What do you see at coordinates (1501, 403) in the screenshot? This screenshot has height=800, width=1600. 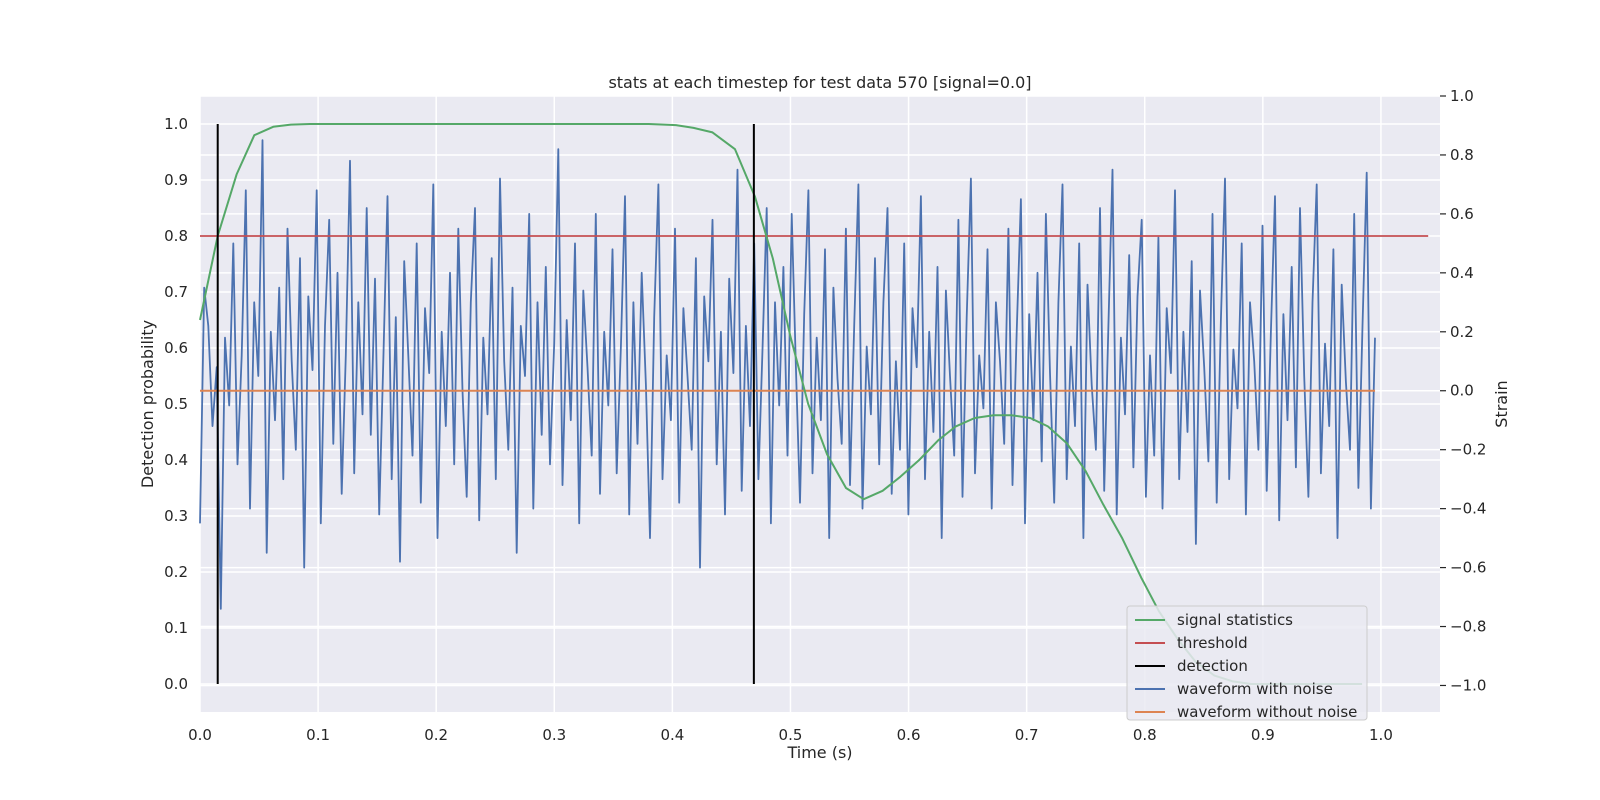 I see `y-axis-label-right: Strain` at bounding box center [1501, 403].